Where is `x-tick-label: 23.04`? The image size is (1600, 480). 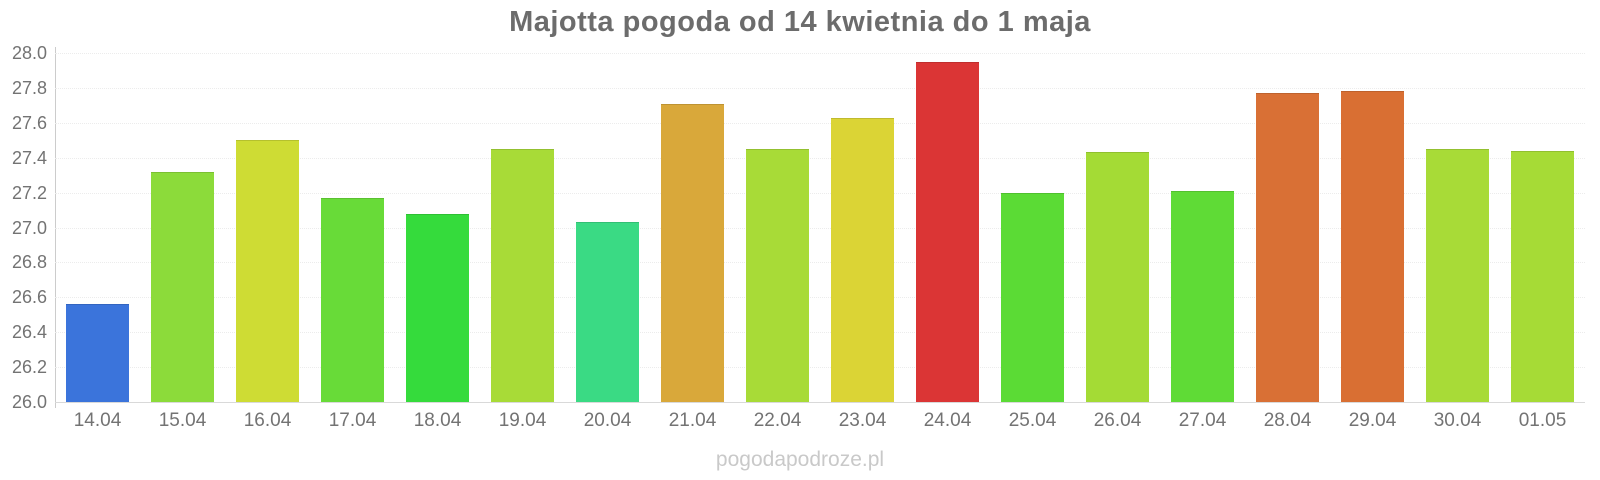
x-tick-label: 23.04 is located at coordinates (862, 420).